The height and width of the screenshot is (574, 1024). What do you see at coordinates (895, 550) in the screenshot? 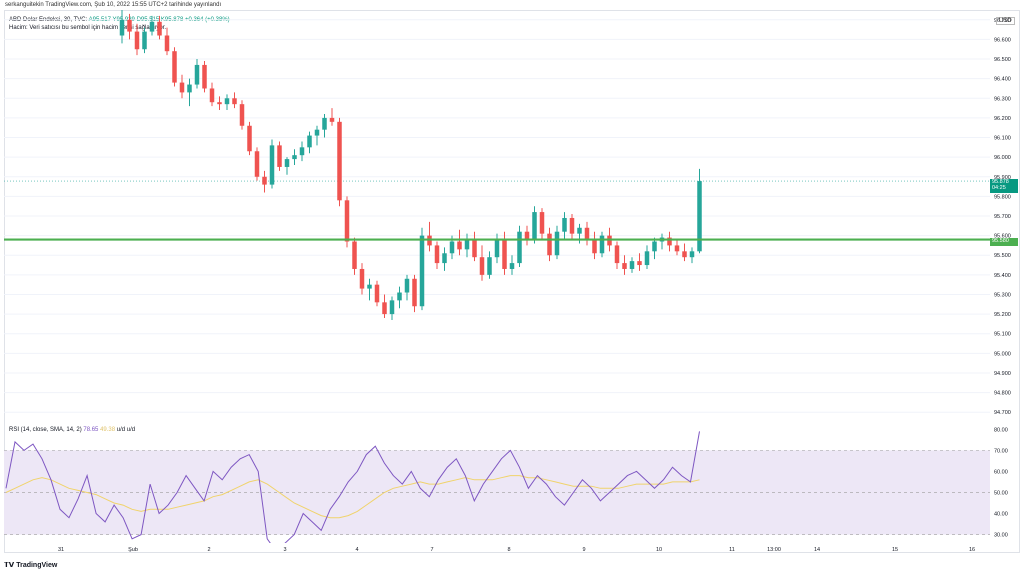
I see `time-tick-label: 15` at bounding box center [895, 550].